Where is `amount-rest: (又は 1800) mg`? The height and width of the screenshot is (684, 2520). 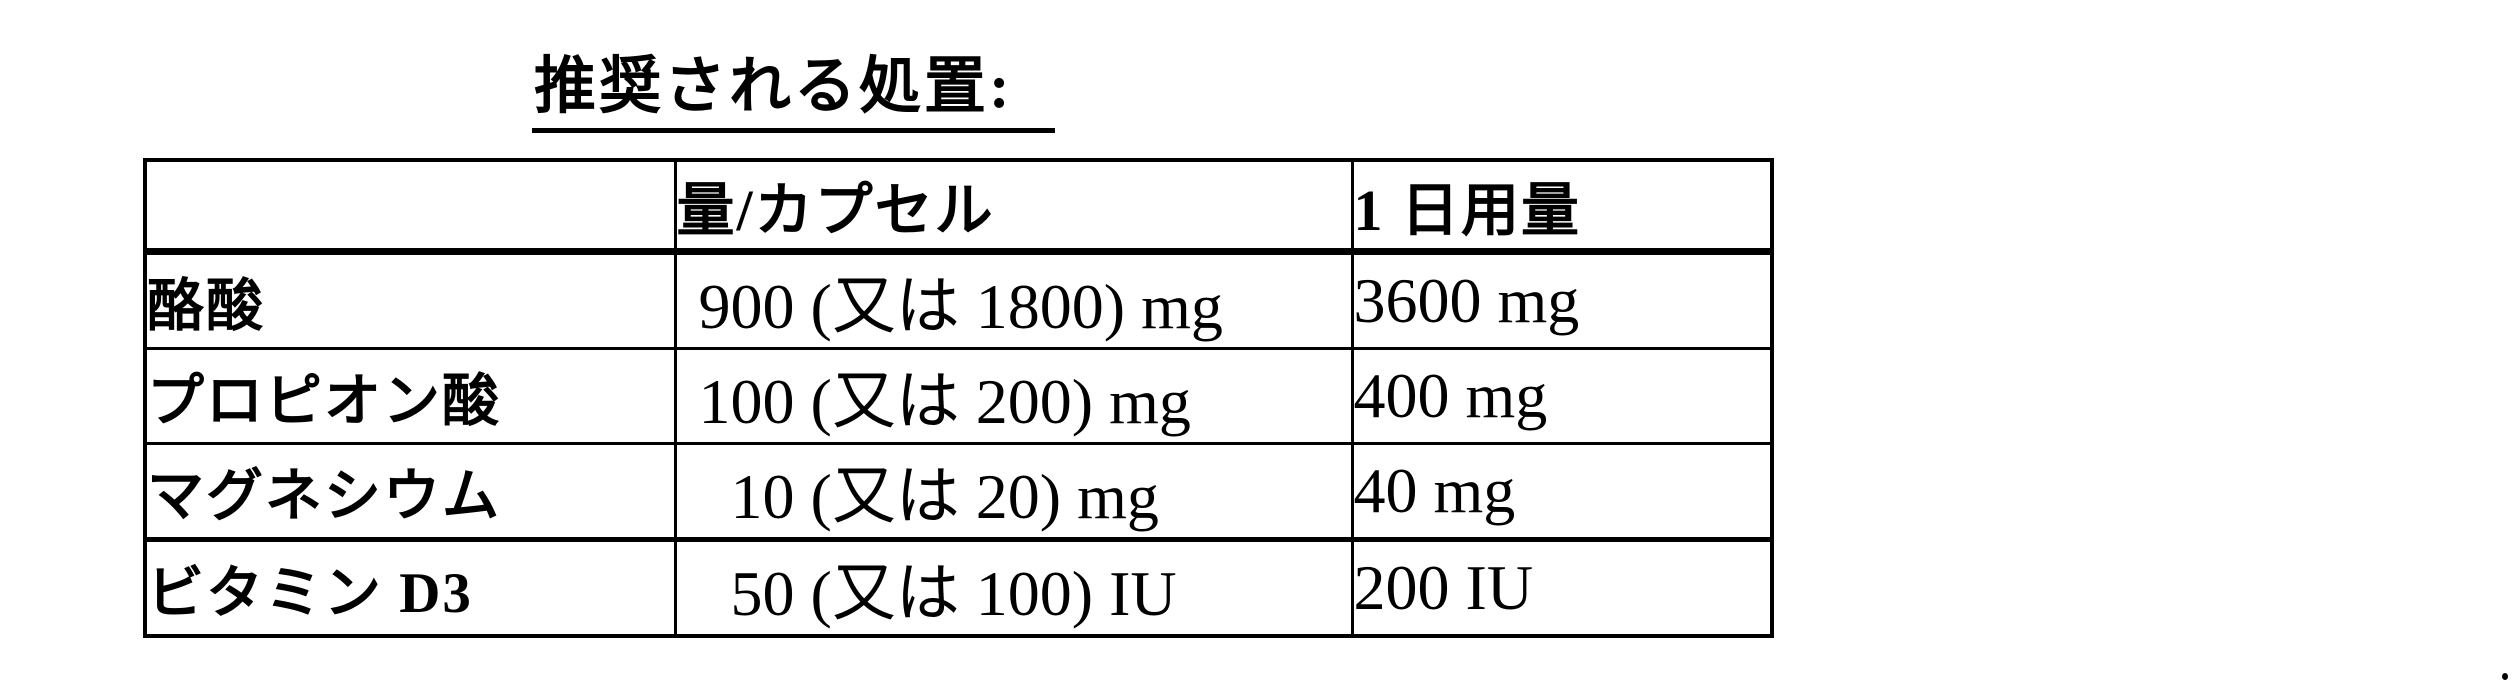
amount-rest: (又は 1800) mg is located at coordinates (1016, 306).